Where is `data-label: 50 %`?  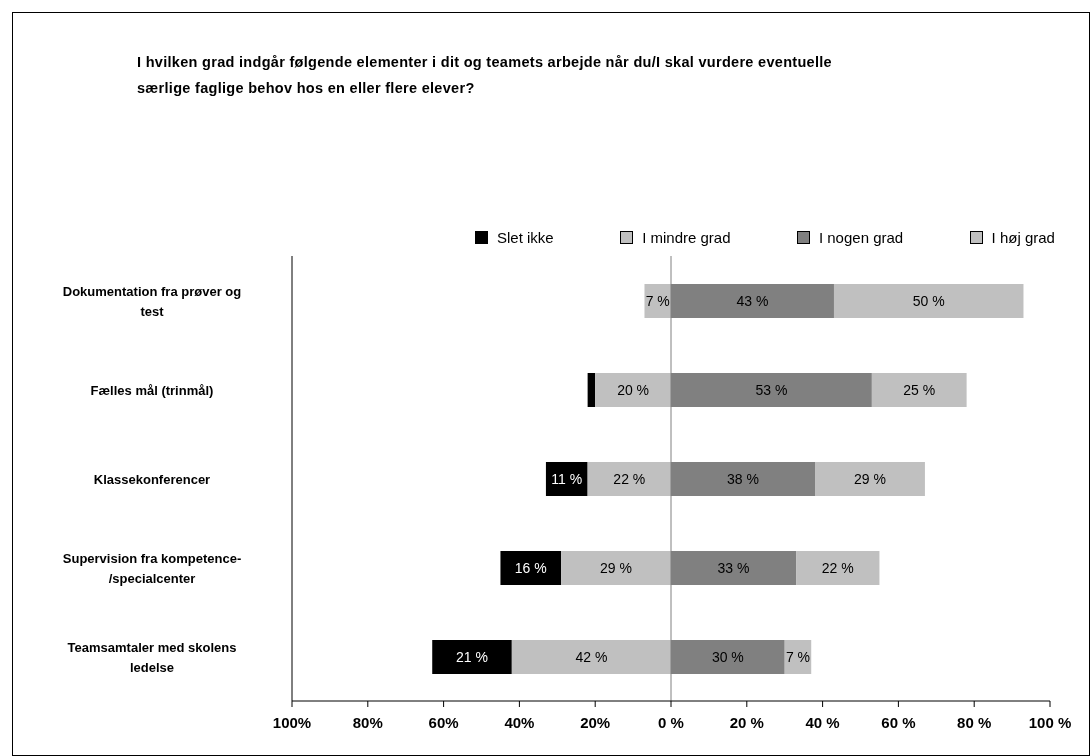
data-label: 50 % is located at coordinates (928, 301).